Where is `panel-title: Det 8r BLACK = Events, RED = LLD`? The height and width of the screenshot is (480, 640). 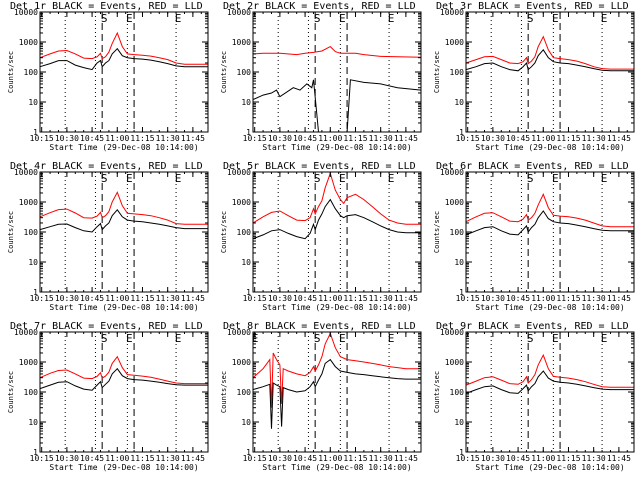 panel-title: Det 8r BLACK = Events, RED = LLD is located at coordinates (319, 326).